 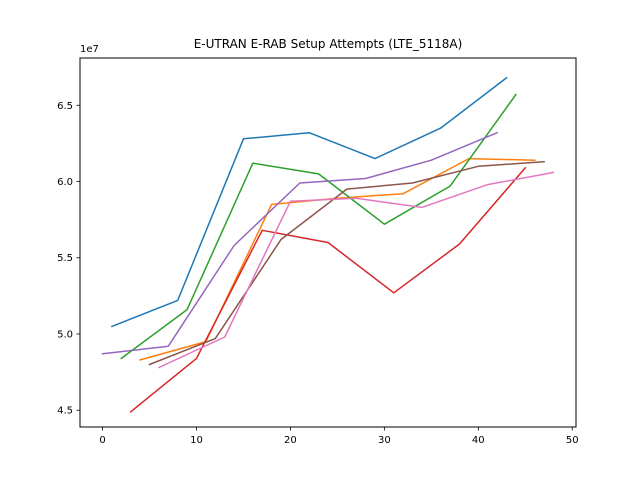 What do you see at coordinates (384, 440) in the screenshot?
I see `x-tick-label: 30` at bounding box center [384, 440].